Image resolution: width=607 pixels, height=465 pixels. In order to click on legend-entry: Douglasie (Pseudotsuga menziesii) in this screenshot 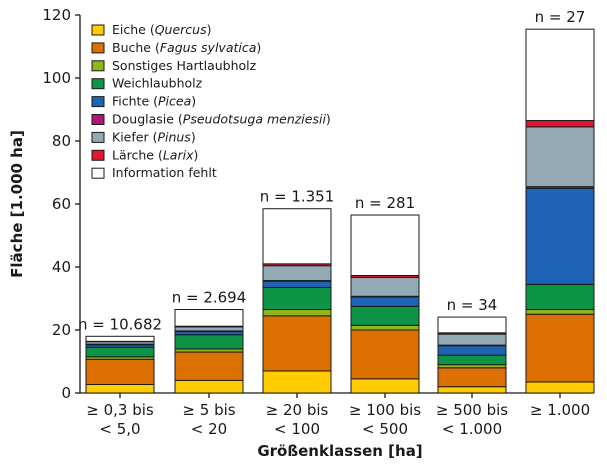, I will do `click(221, 119)`.